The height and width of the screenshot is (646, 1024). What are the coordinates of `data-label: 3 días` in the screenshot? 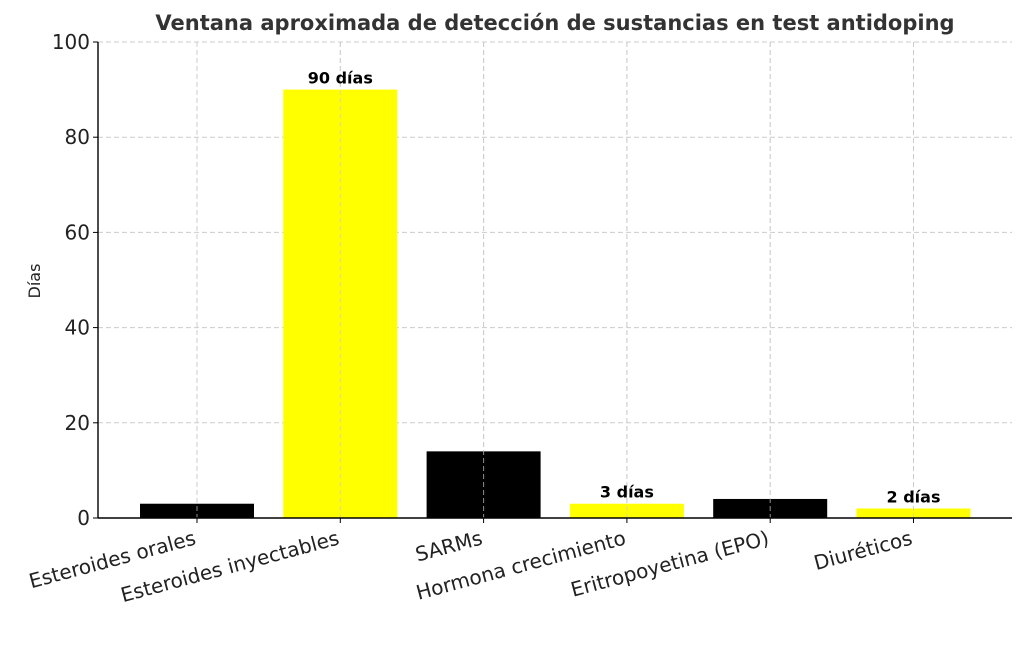 It's located at (627, 492).